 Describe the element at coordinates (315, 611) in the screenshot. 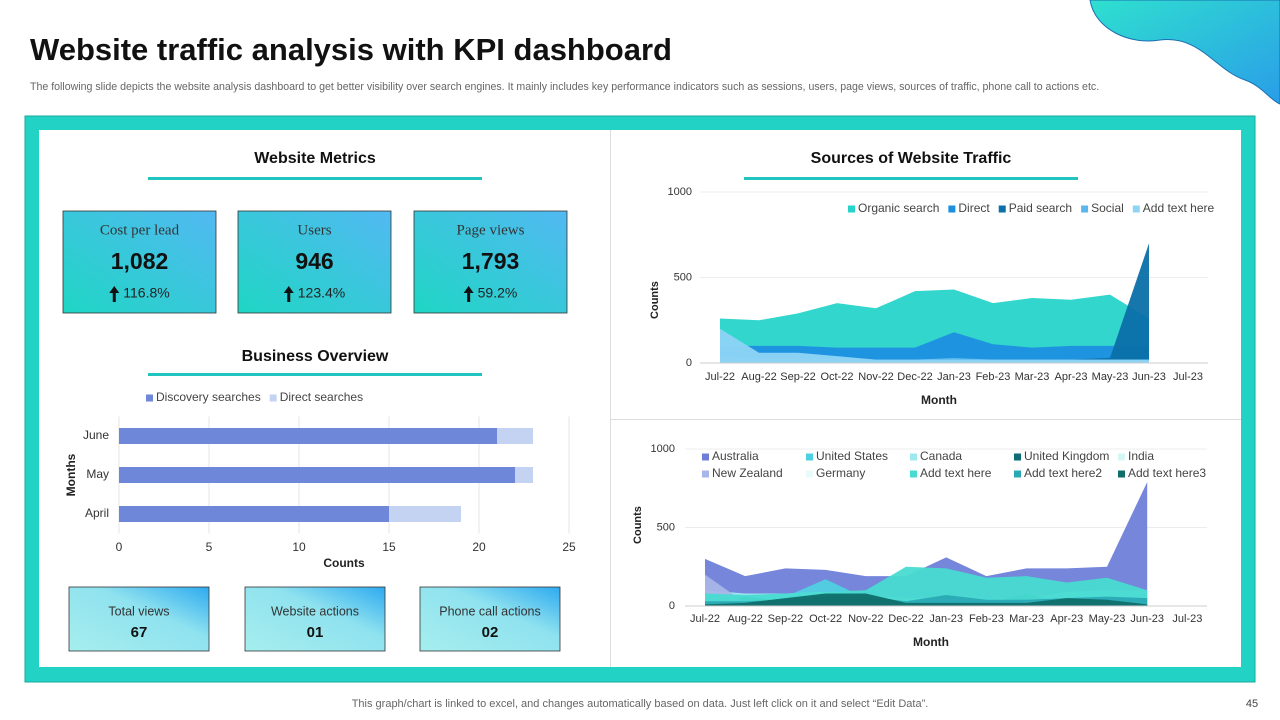

I see `summary-label: Website actions` at that location.